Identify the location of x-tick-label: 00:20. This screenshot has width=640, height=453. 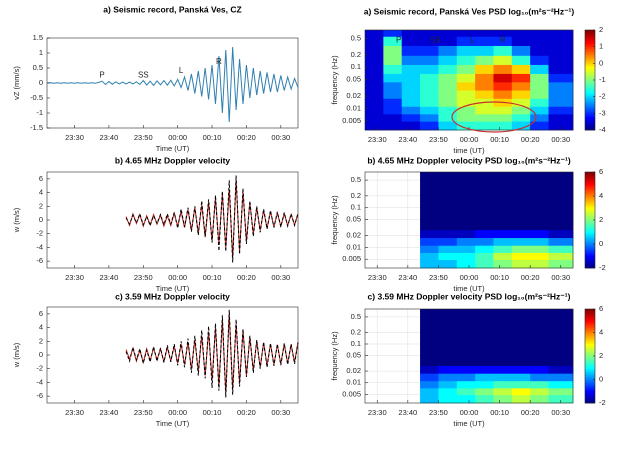
(246, 412).